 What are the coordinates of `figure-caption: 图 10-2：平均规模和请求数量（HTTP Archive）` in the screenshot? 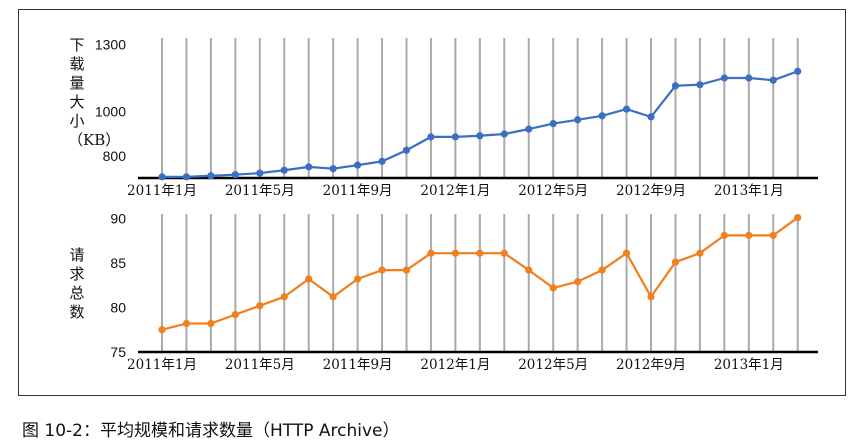 It's located at (211, 431).